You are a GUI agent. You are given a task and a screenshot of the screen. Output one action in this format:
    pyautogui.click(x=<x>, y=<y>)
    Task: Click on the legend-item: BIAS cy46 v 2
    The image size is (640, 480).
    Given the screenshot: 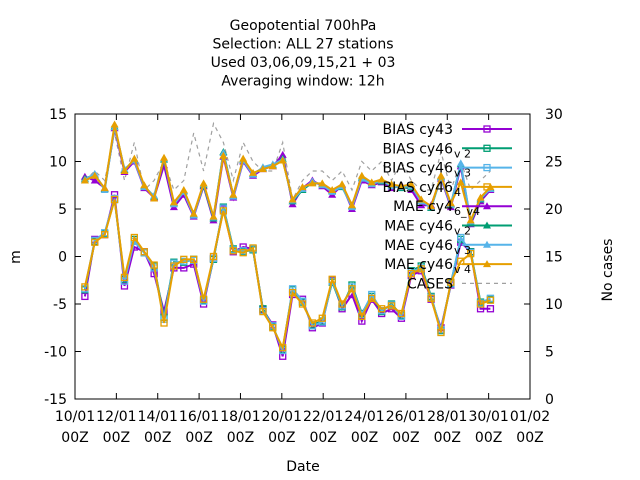 What is the action you would take?
    pyautogui.click(x=447, y=150)
    